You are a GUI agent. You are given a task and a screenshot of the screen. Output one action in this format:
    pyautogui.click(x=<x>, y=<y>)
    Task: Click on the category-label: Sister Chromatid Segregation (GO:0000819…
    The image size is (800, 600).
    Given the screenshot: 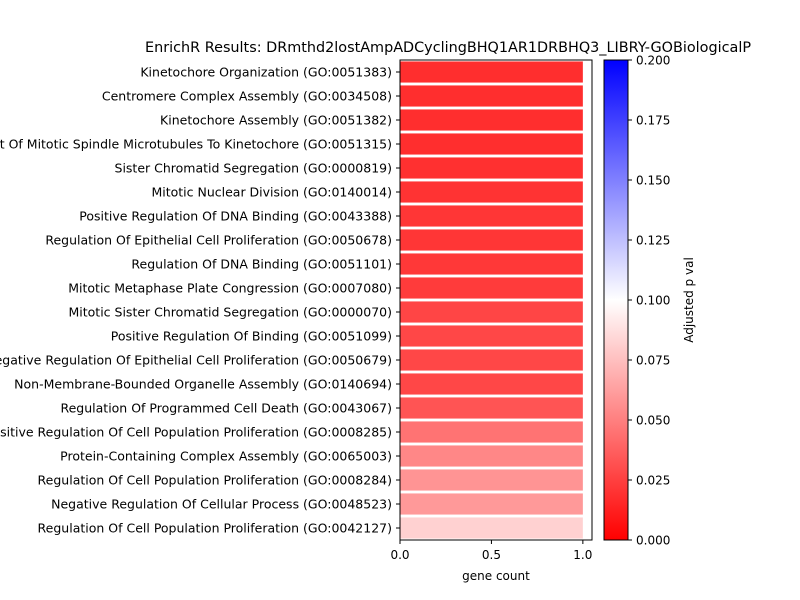 What is the action you would take?
    pyautogui.click(x=253, y=168)
    